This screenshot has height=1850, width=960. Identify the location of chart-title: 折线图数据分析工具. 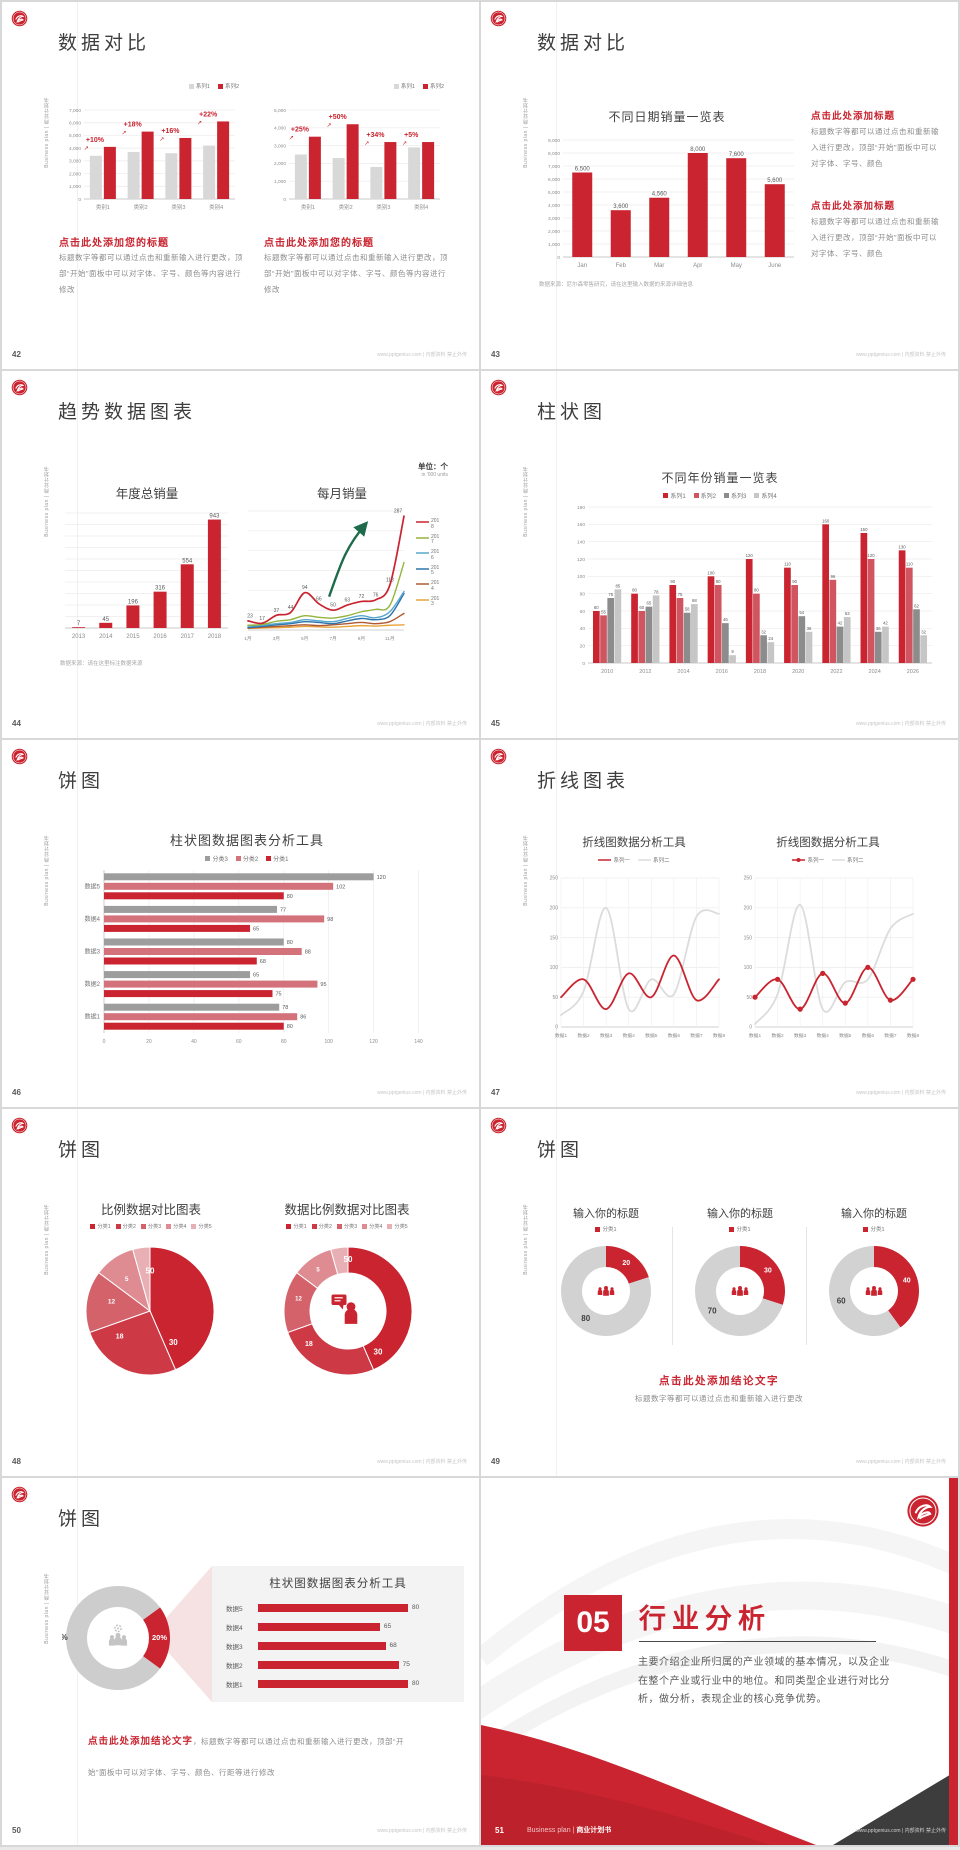
(634, 843).